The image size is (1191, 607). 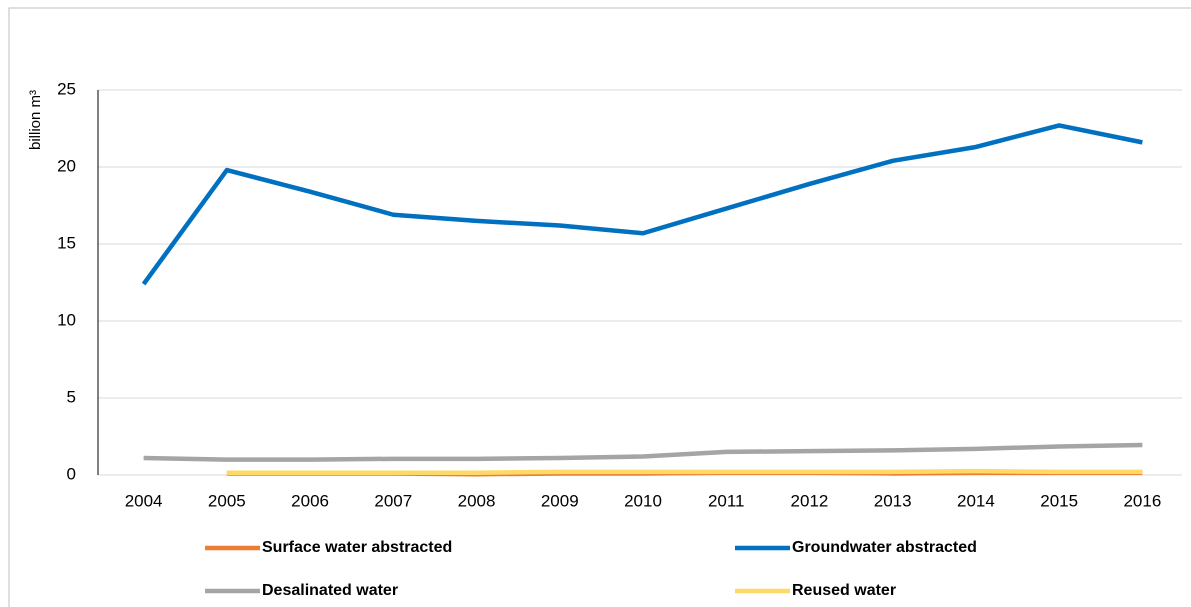 What do you see at coordinates (330, 590) in the screenshot?
I see `legend-label: Desalinated water` at bounding box center [330, 590].